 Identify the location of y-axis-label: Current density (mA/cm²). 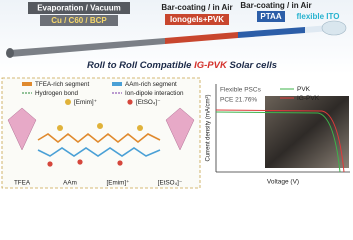
(209, 127).